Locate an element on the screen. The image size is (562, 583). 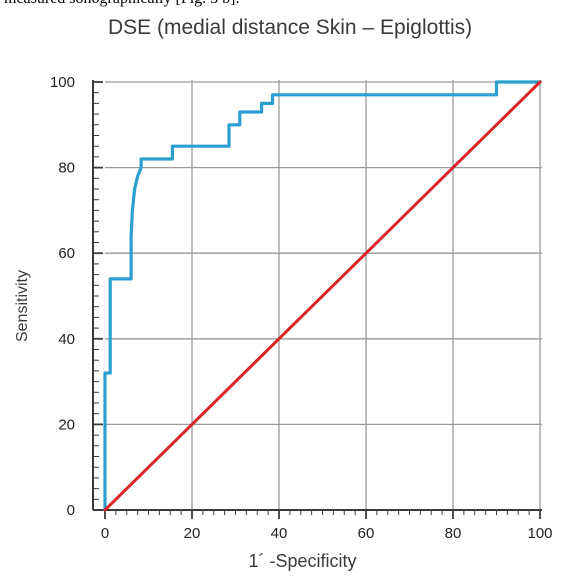
y-tick-label: 0 is located at coordinates (71, 510).